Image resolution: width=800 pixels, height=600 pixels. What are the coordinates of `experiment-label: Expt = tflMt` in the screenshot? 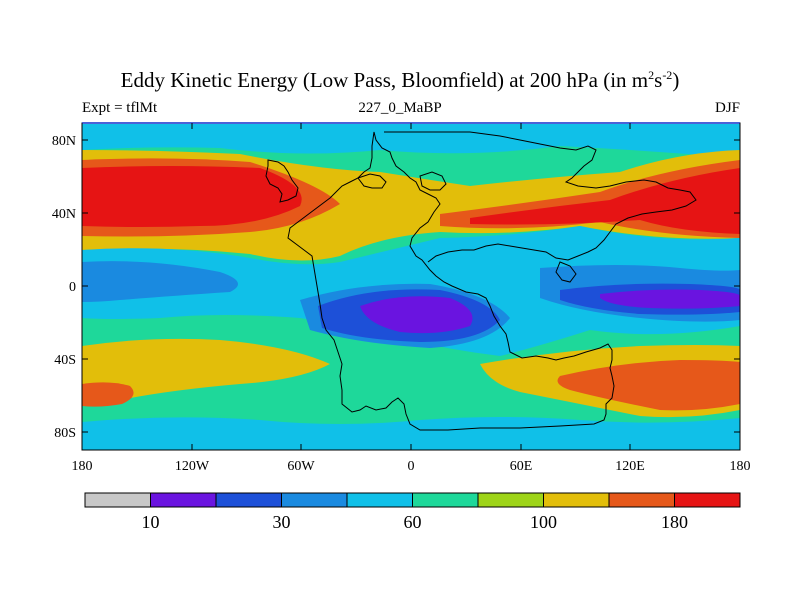 It's located at (120, 108).